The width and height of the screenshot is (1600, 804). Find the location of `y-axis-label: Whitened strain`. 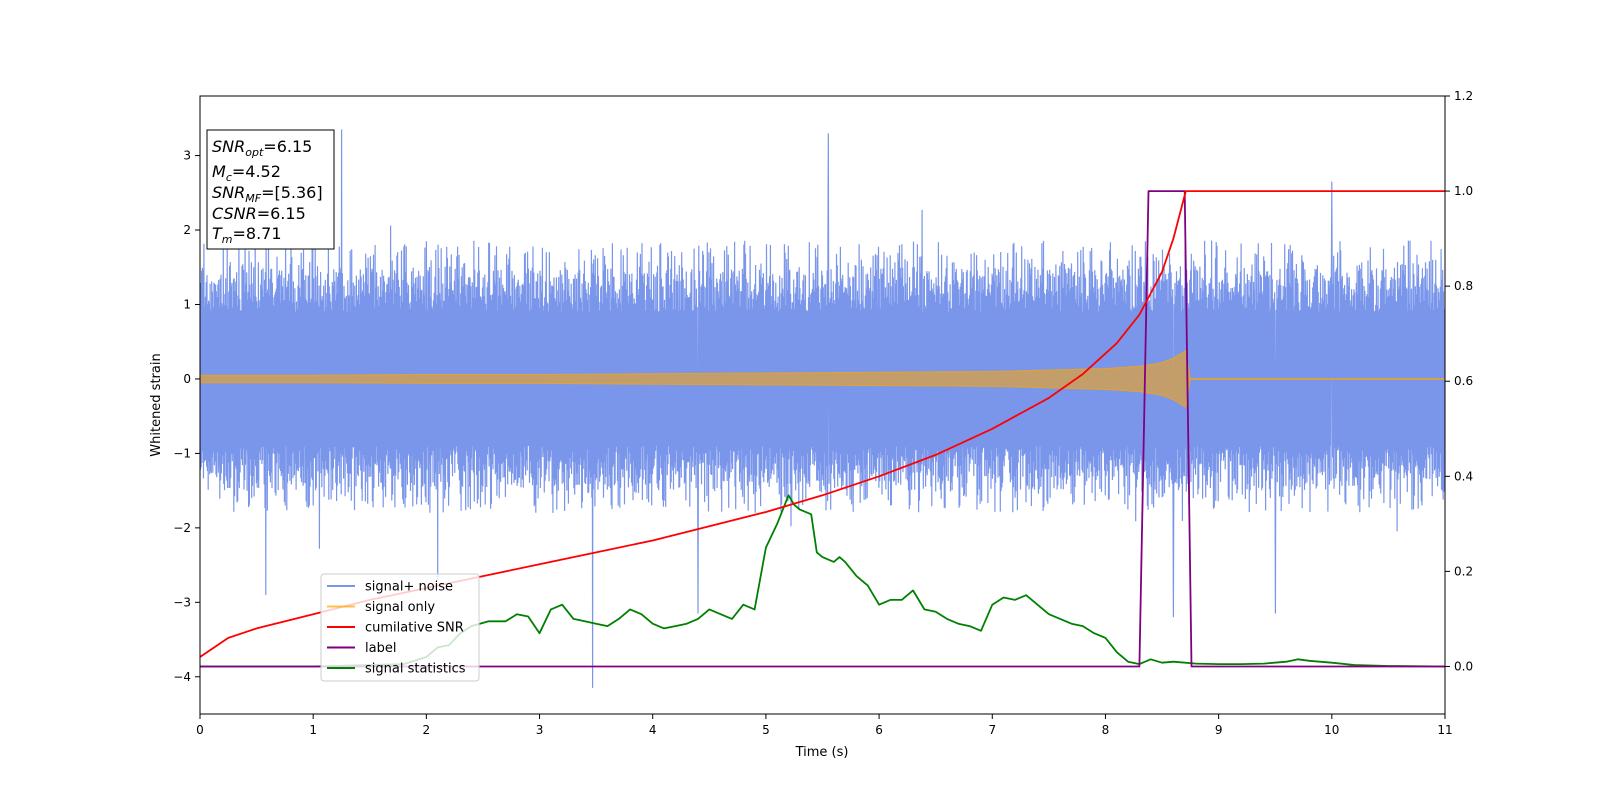

y-axis-label: Whitened strain is located at coordinates (156, 404).